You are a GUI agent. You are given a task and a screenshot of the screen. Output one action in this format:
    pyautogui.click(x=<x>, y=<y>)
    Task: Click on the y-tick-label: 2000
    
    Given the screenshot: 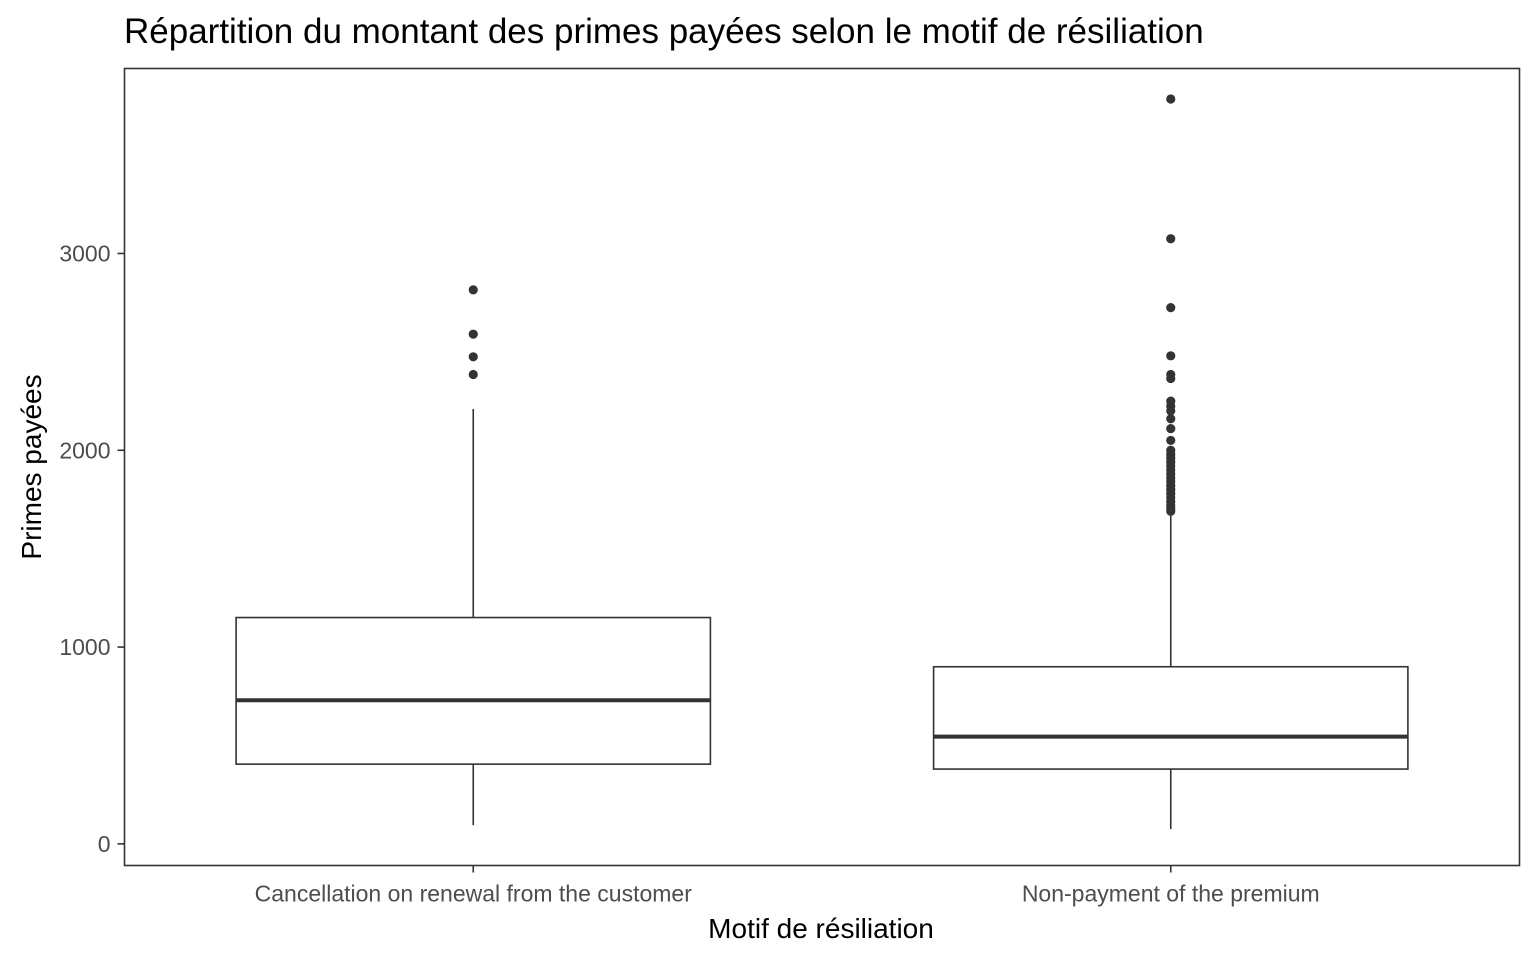 What is the action you would take?
    pyautogui.click(x=84, y=450)
    